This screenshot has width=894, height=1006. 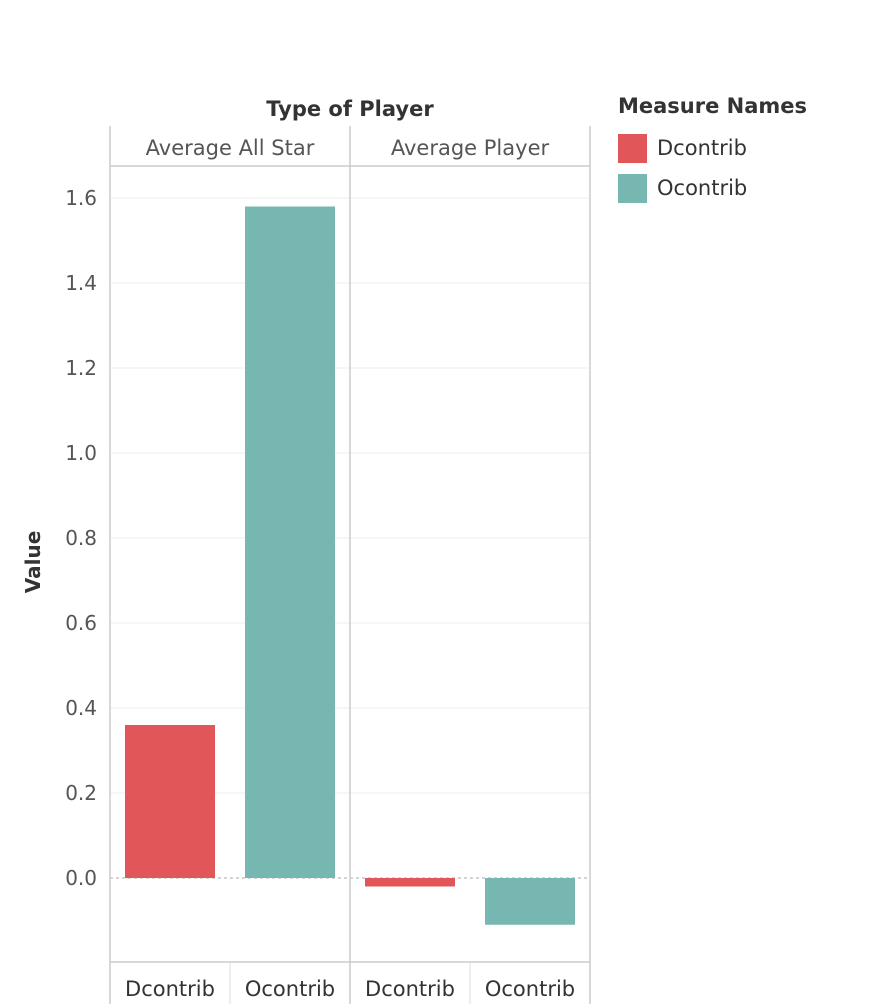 I want to click on panel-header-label: Average Player, so click(x=470, y=148).